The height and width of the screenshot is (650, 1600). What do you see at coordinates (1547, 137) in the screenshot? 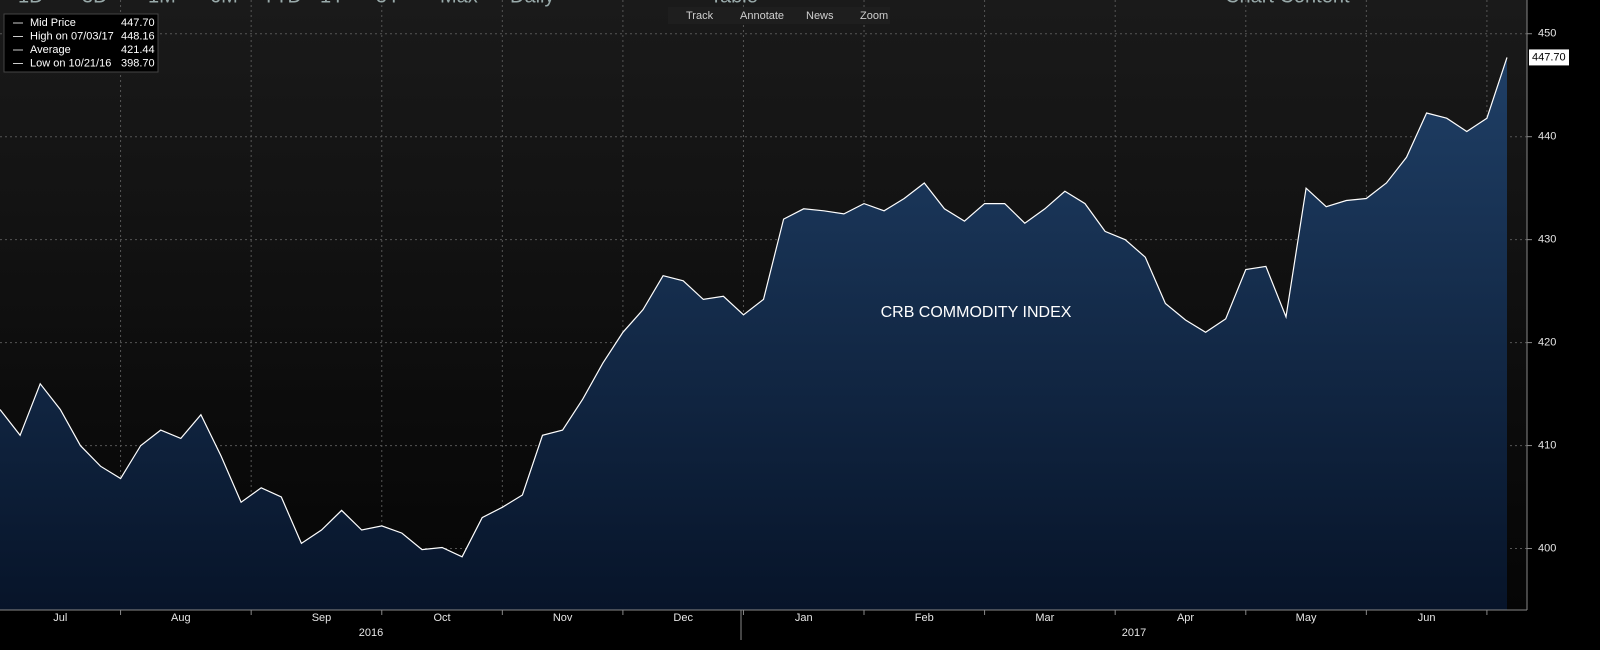
I see `y-tick-label: 440` at bounding box center [1547, 137].